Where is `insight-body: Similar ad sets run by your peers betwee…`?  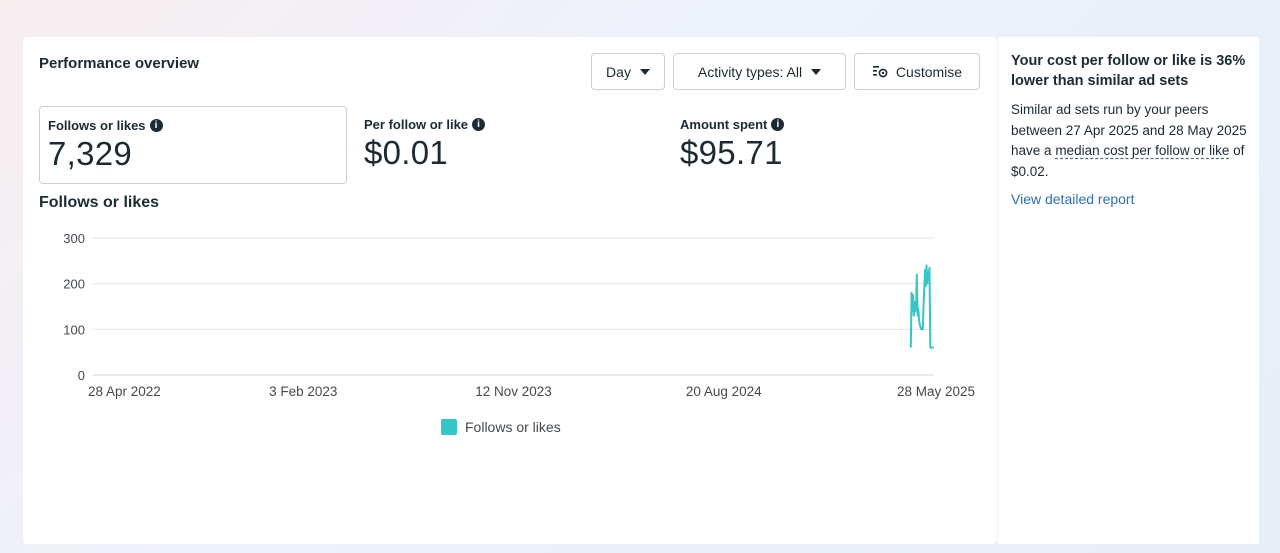
insight-body: Similar ad sets run by your peers betwee… is located at coordinates (1129, 141).